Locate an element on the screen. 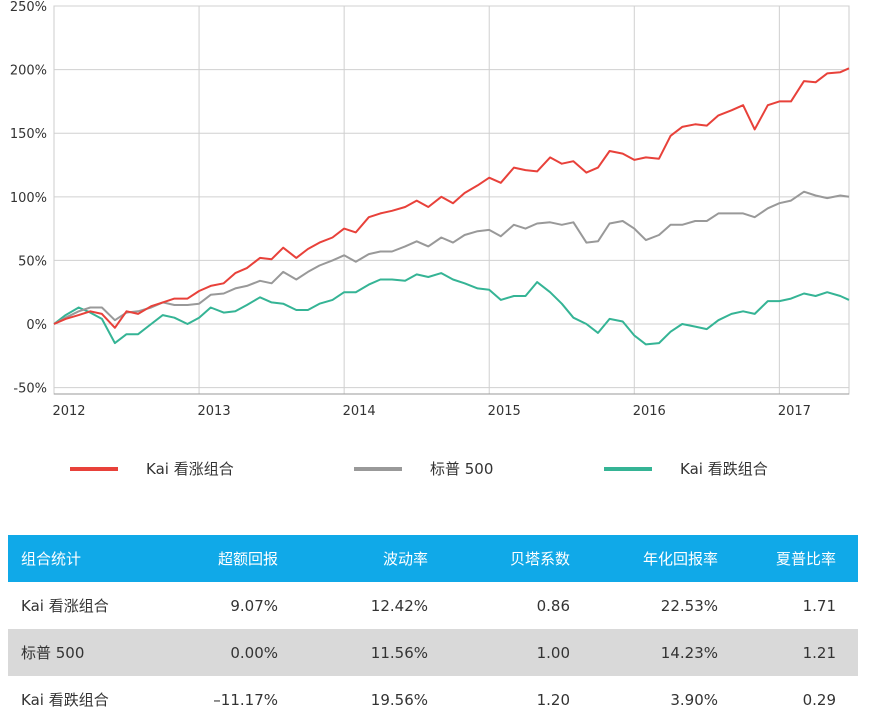 Image resolution: width=869 pixels, height=723 pixels. cell-excess-return: 0.00% is located at coordinates (224, 652).